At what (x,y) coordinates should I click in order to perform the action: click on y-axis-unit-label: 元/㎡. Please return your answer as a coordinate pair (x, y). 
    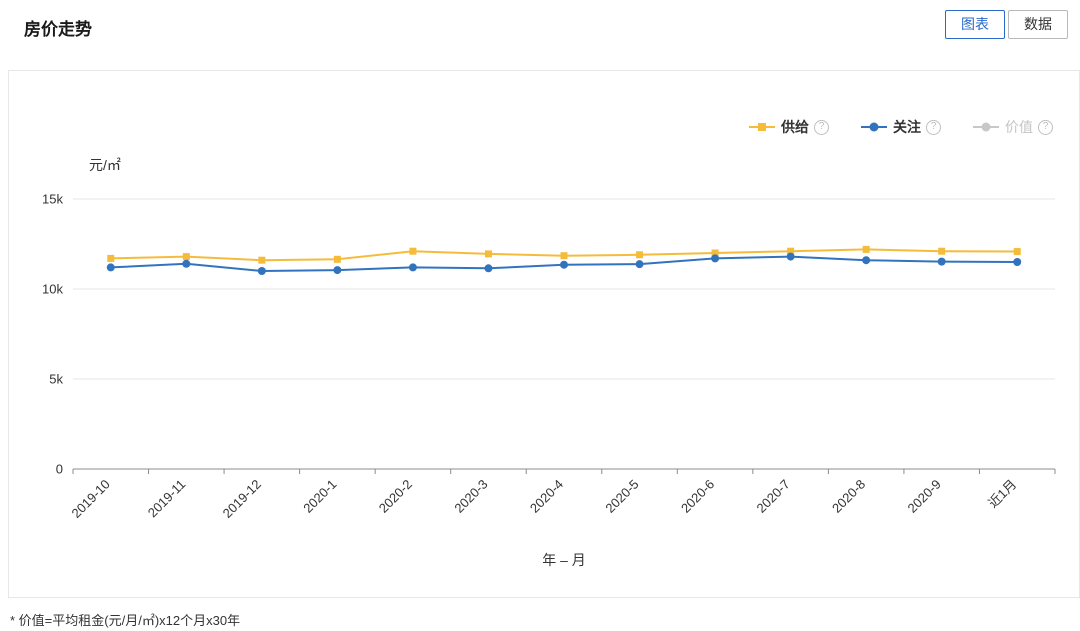
    Looking at the image, I should click on (105, 165).